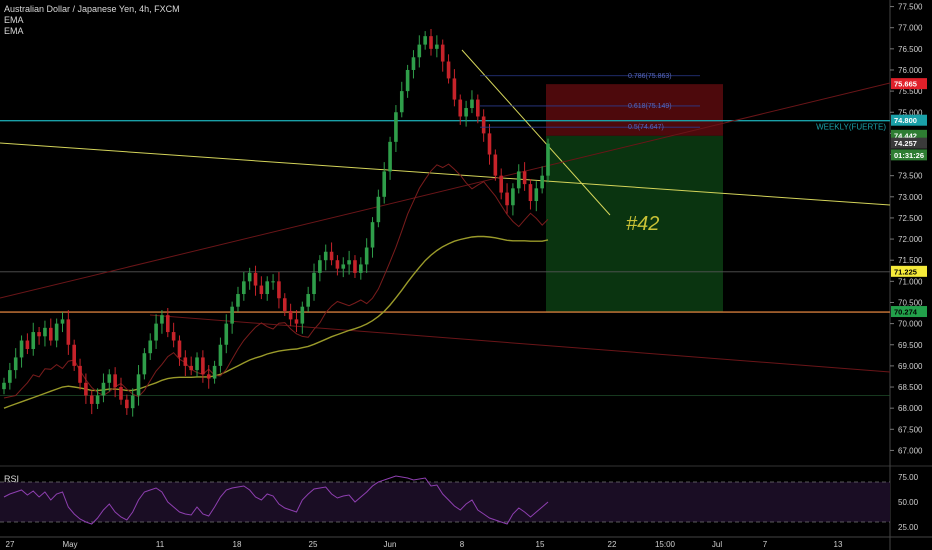 This screenshot has width=932, height=550. What do you see at coordinates (665, 544) in the screenshot?
I see `x-tick-label-9: 15:00` at bounding box center [665, 544].